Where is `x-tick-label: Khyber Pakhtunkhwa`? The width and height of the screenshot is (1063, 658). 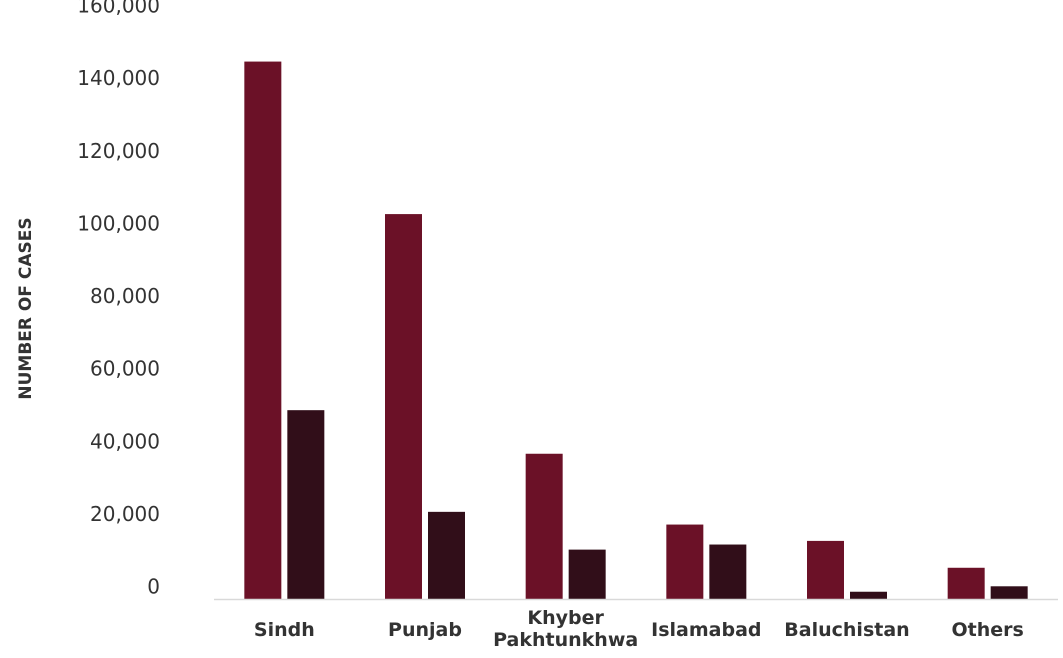
x-tick-label: Khyber Pakhtunkhwa is located at coordinates (565, 629).